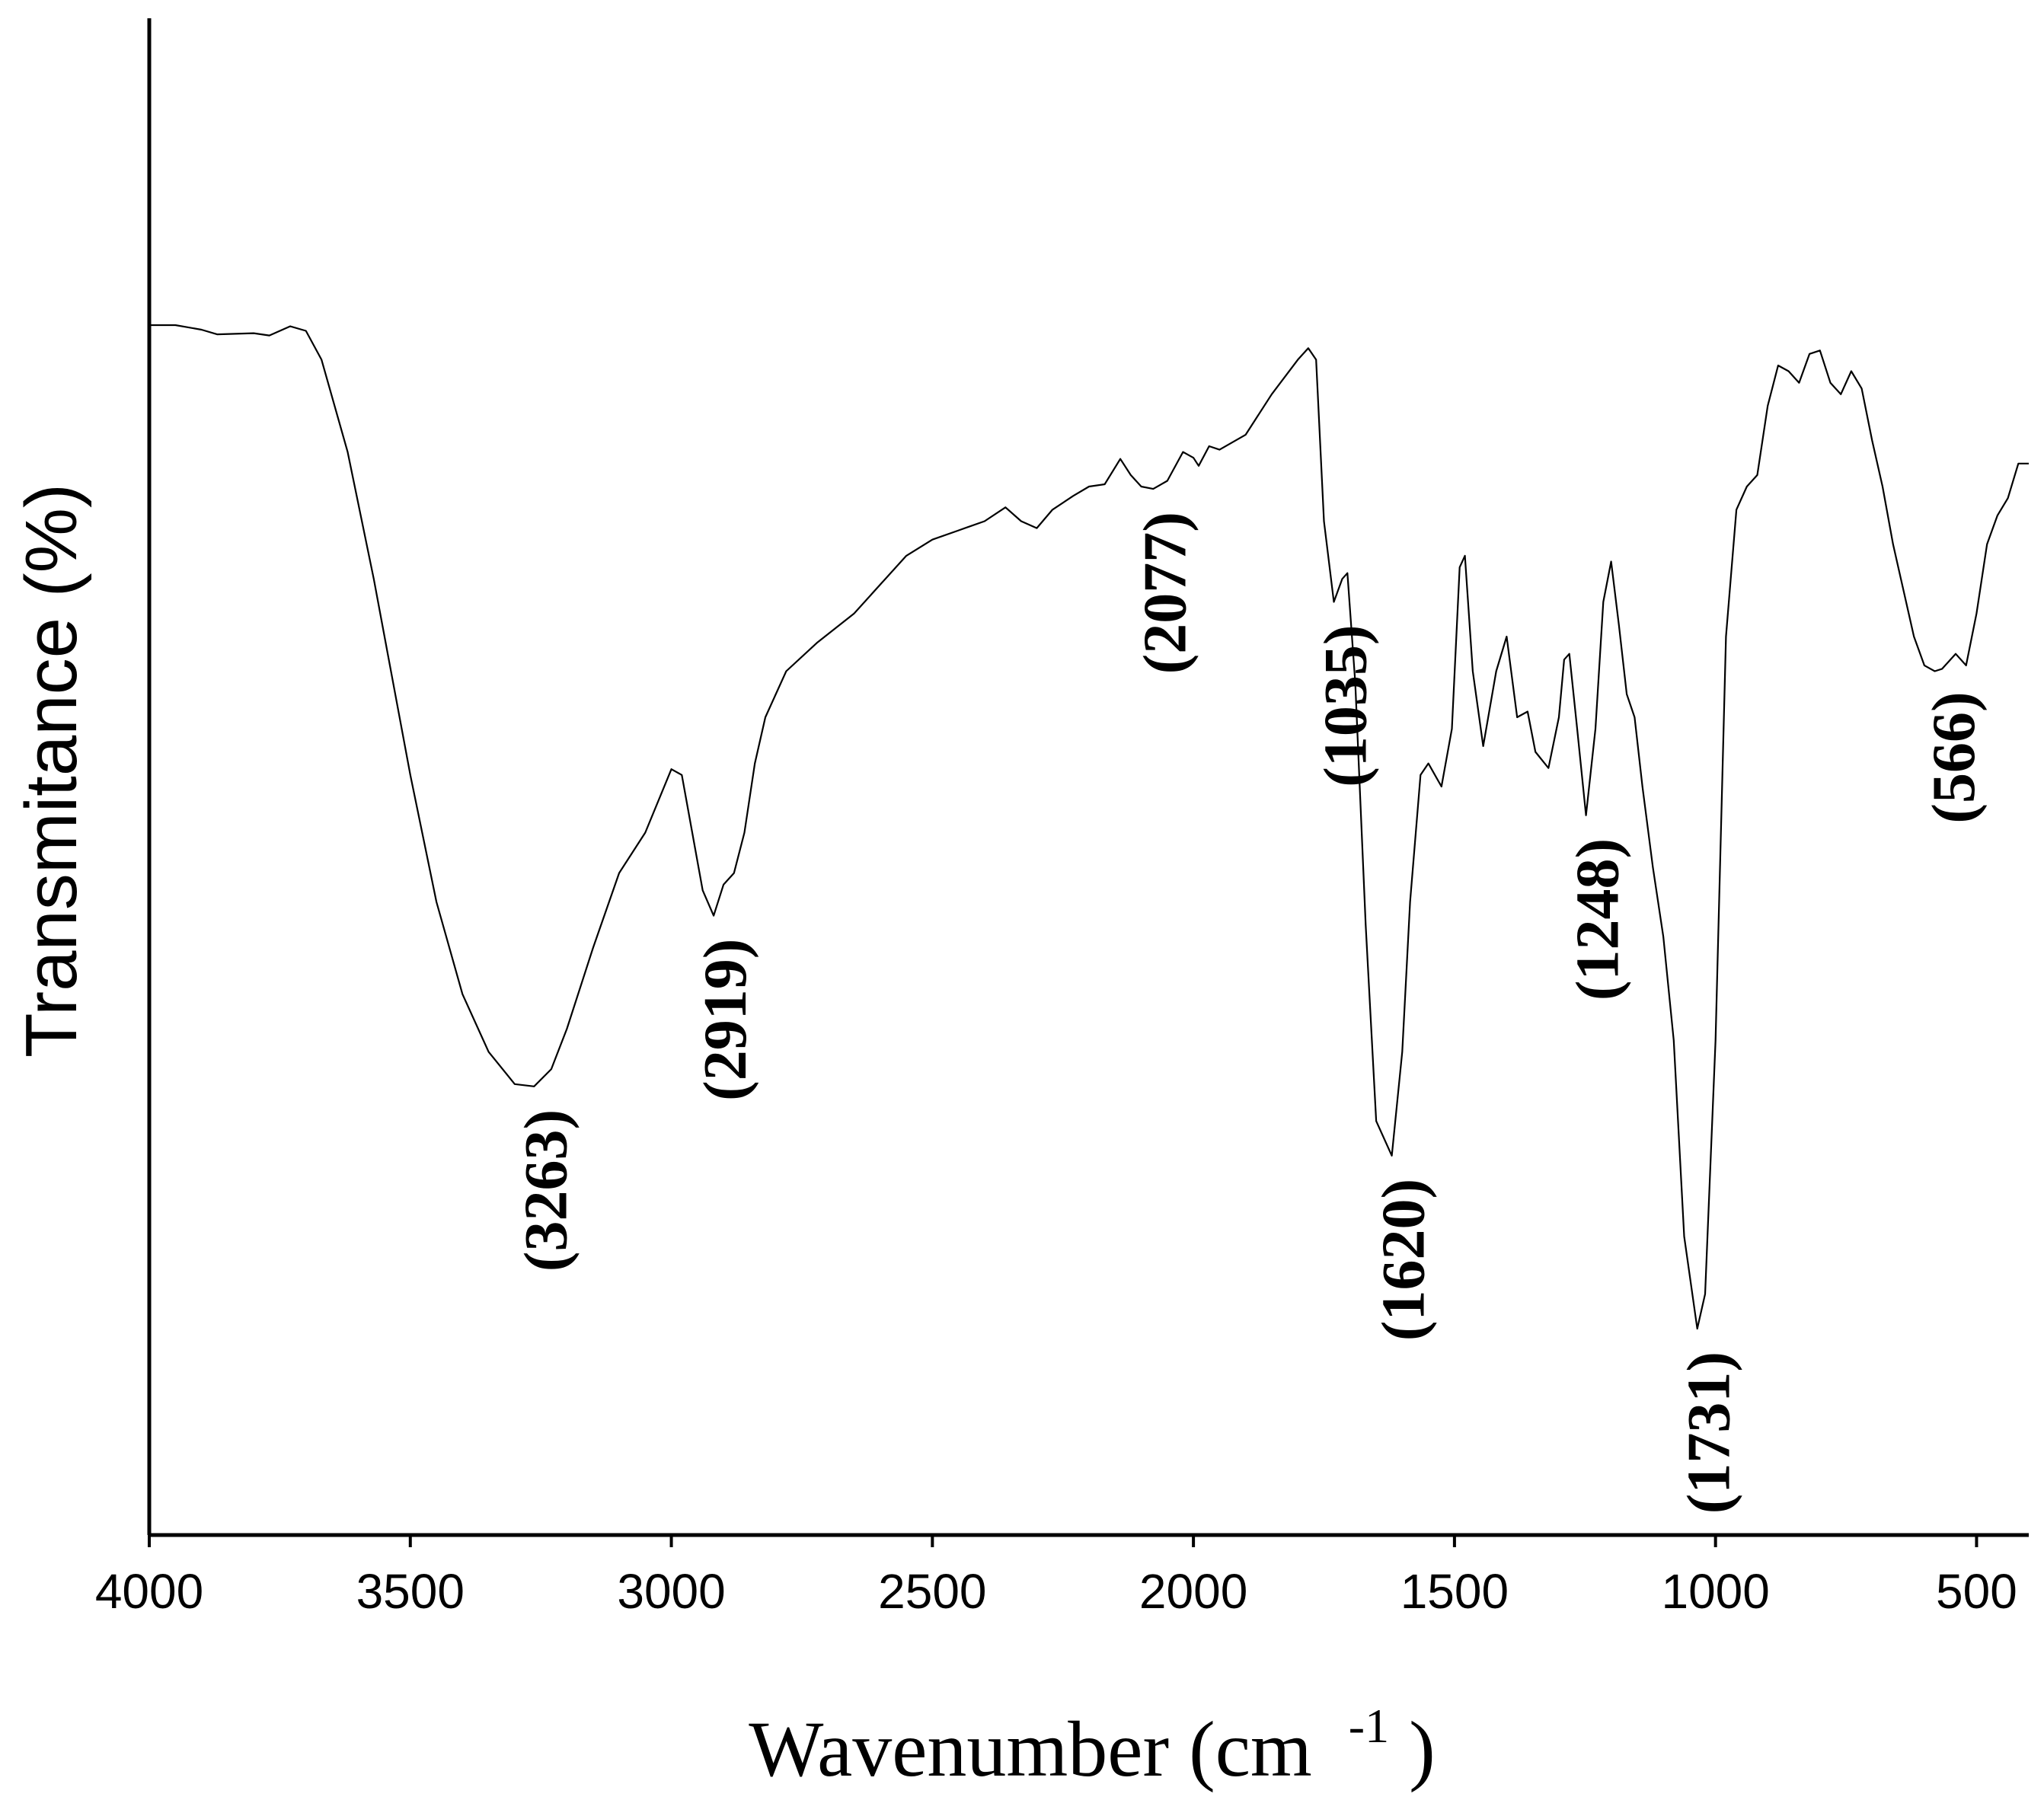 The height and width of the screenshot is (1800, 2044). I want to click on x-tick-label: 2500, so click(932, 1591).